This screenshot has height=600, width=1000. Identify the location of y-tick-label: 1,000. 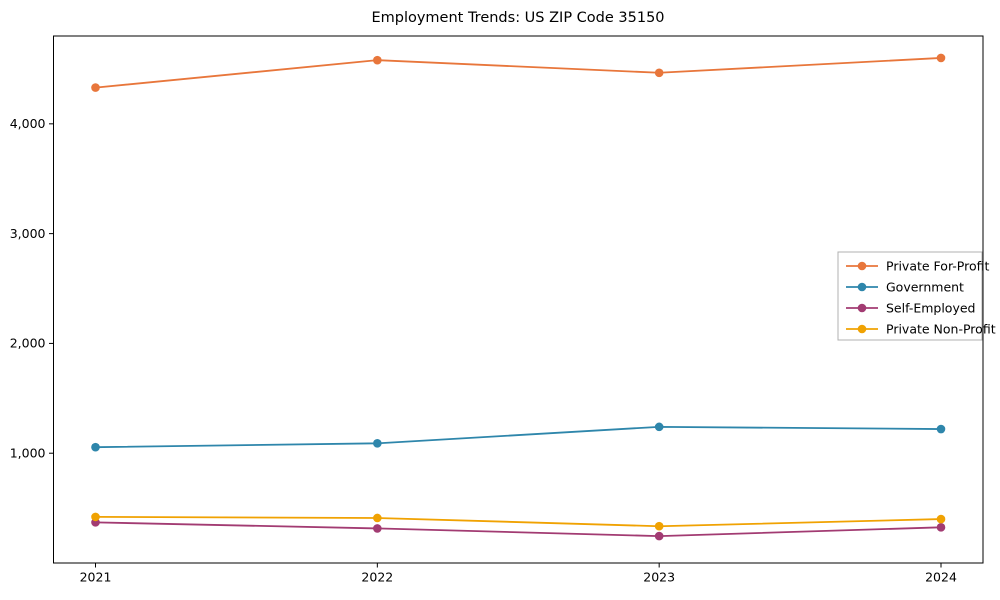
(28, 453).